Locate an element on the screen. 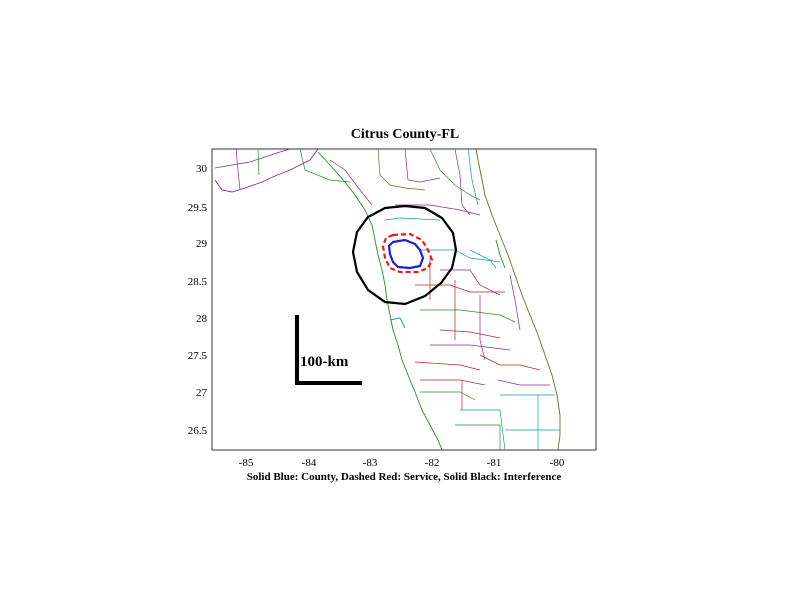 This screenshot has width=792, height=612. x-tick-label: -84 is located at coordinates (309, 463).